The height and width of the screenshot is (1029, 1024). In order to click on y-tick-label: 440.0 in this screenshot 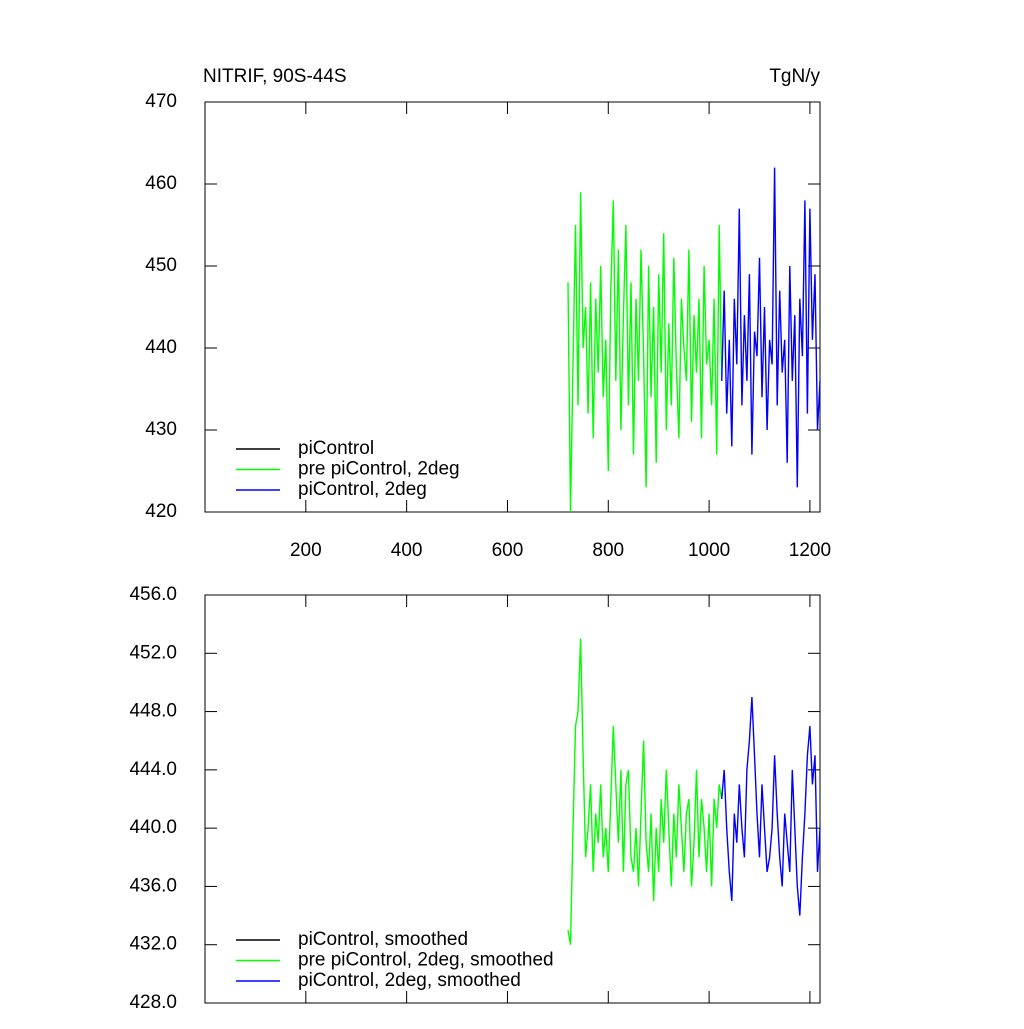, I will do `click(153, 827)`.